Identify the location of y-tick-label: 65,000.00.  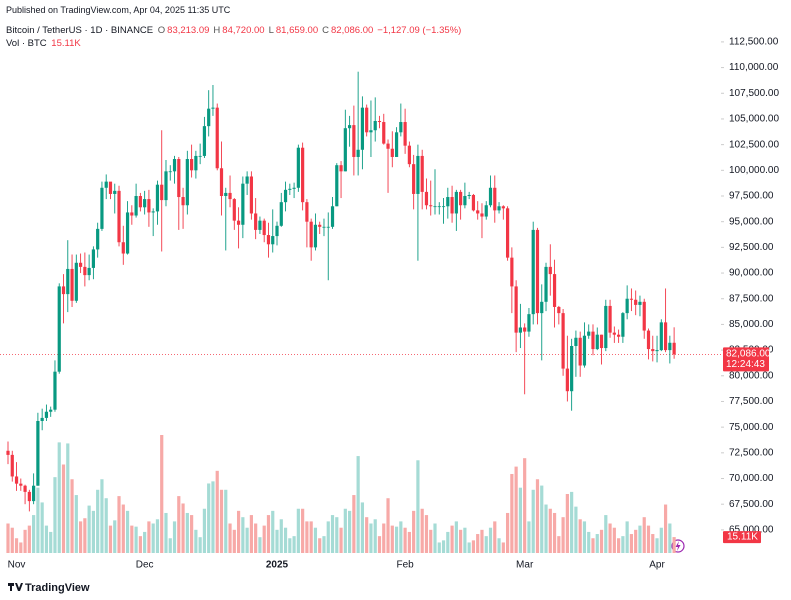
(751, 530).